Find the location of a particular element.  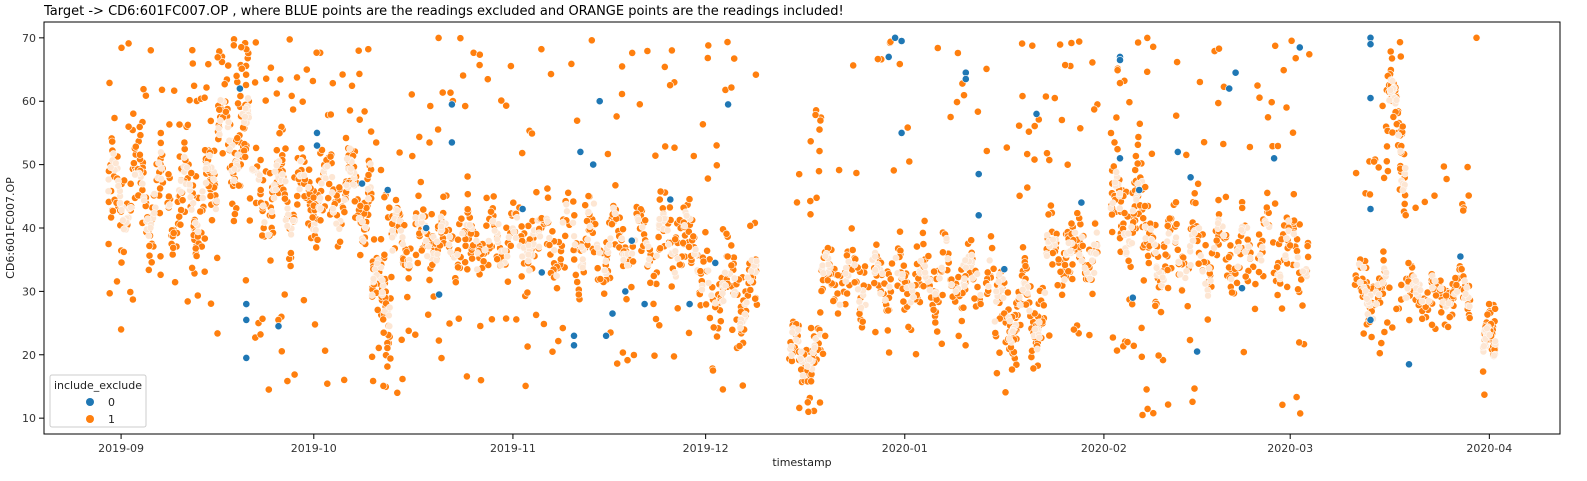

x-tick-label: 2020-01 is located at coordinates (905, 448).